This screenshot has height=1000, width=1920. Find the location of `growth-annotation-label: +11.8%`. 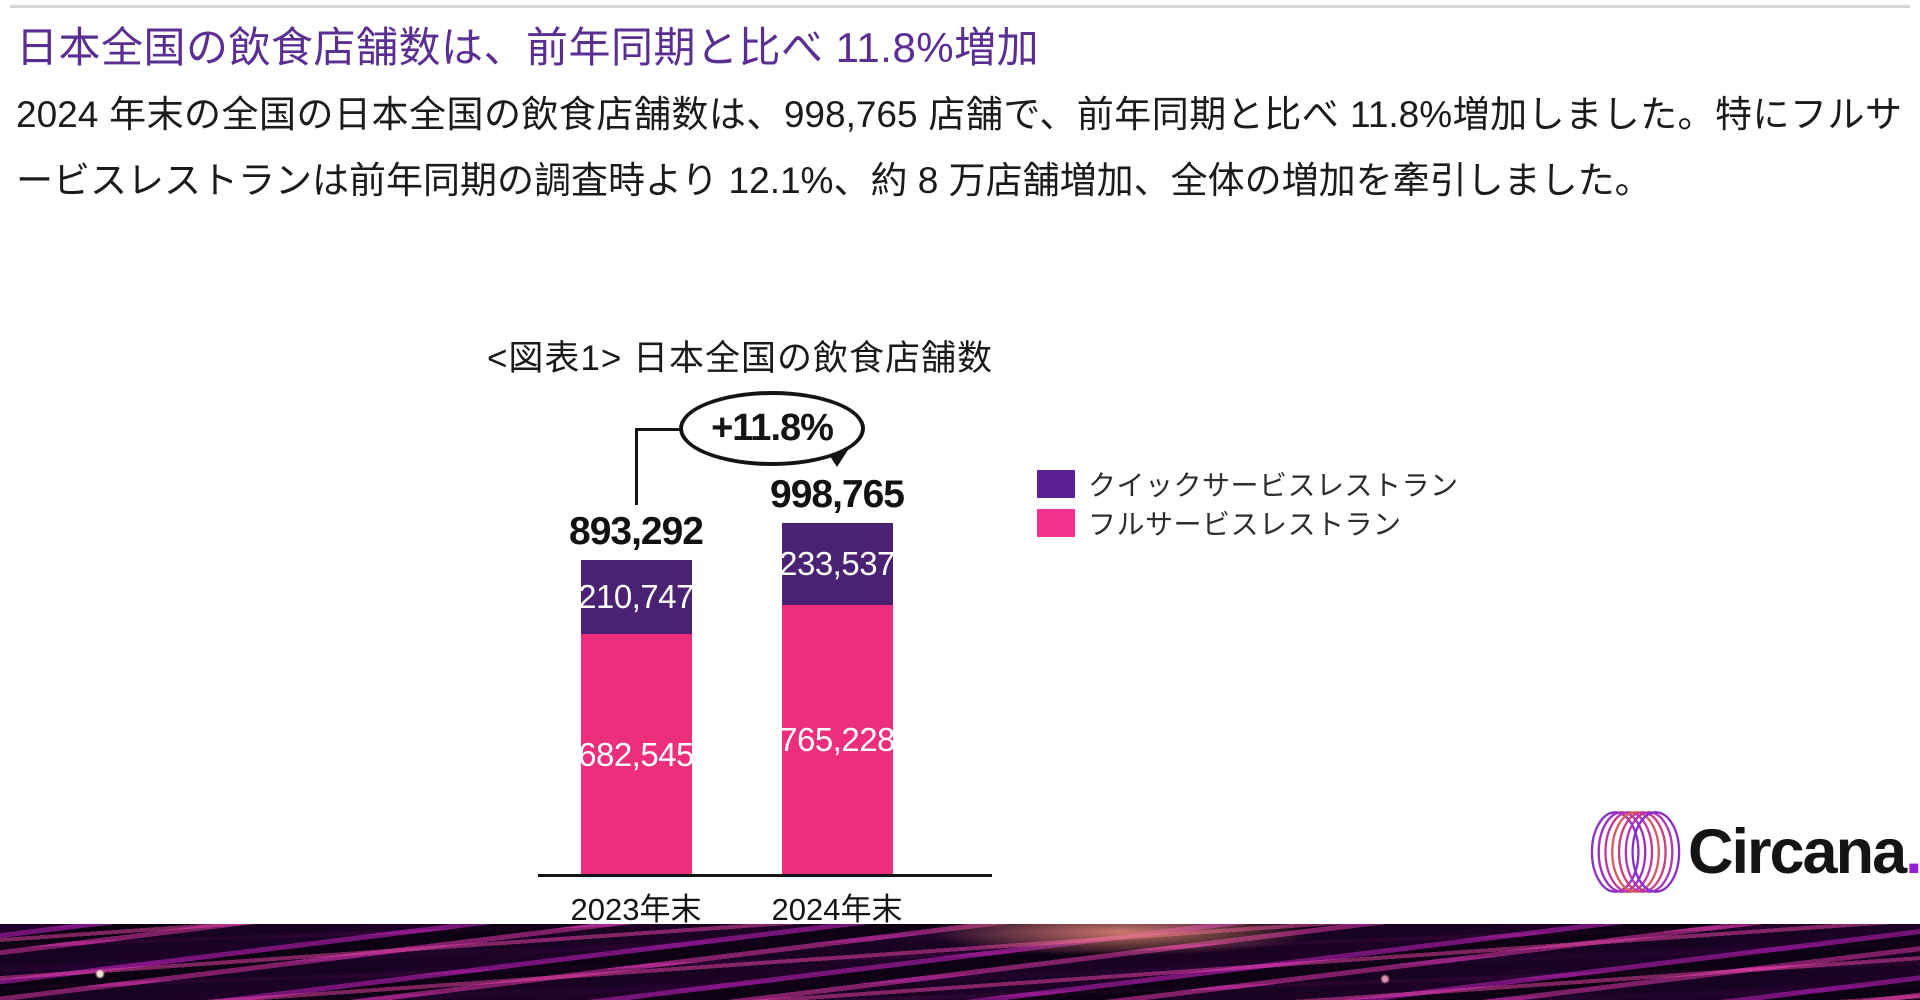

growth-annotation-label: +11.8% is located at coordinates (772, 428).